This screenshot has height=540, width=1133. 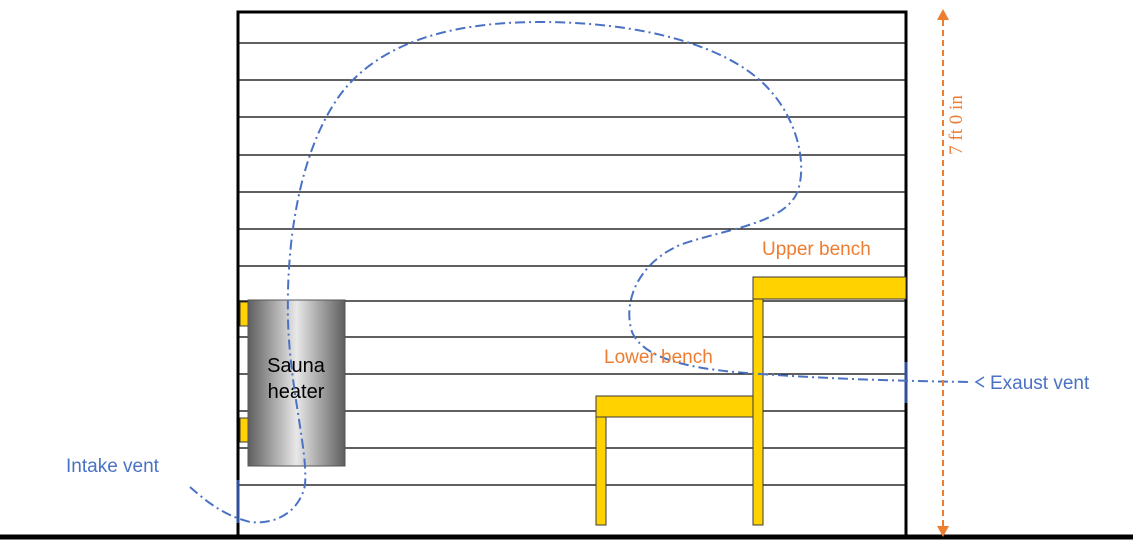 I want to click on sauna-heater, so click(x=296, y=383).